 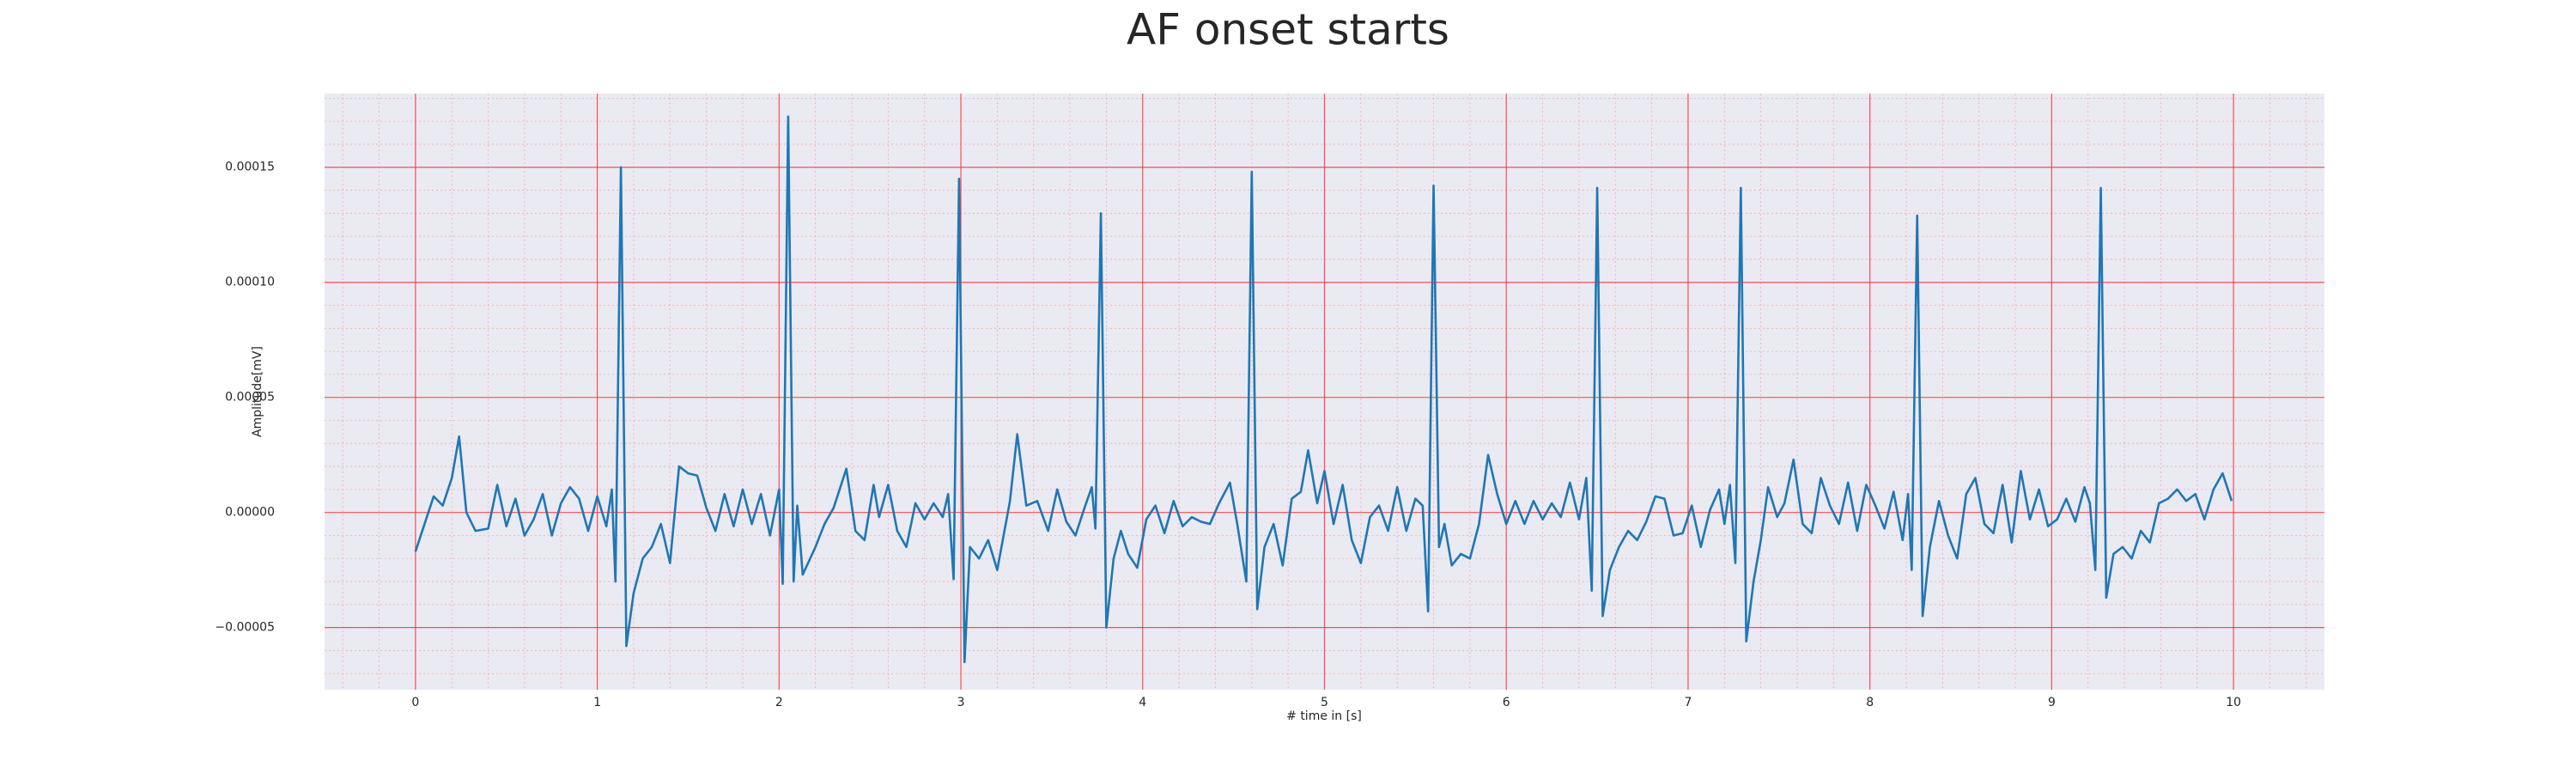 What do you see at coordinates (2233, 702) in the screenshot?
I see `x-tick-label: 10` at bounding box center [2233, 702].